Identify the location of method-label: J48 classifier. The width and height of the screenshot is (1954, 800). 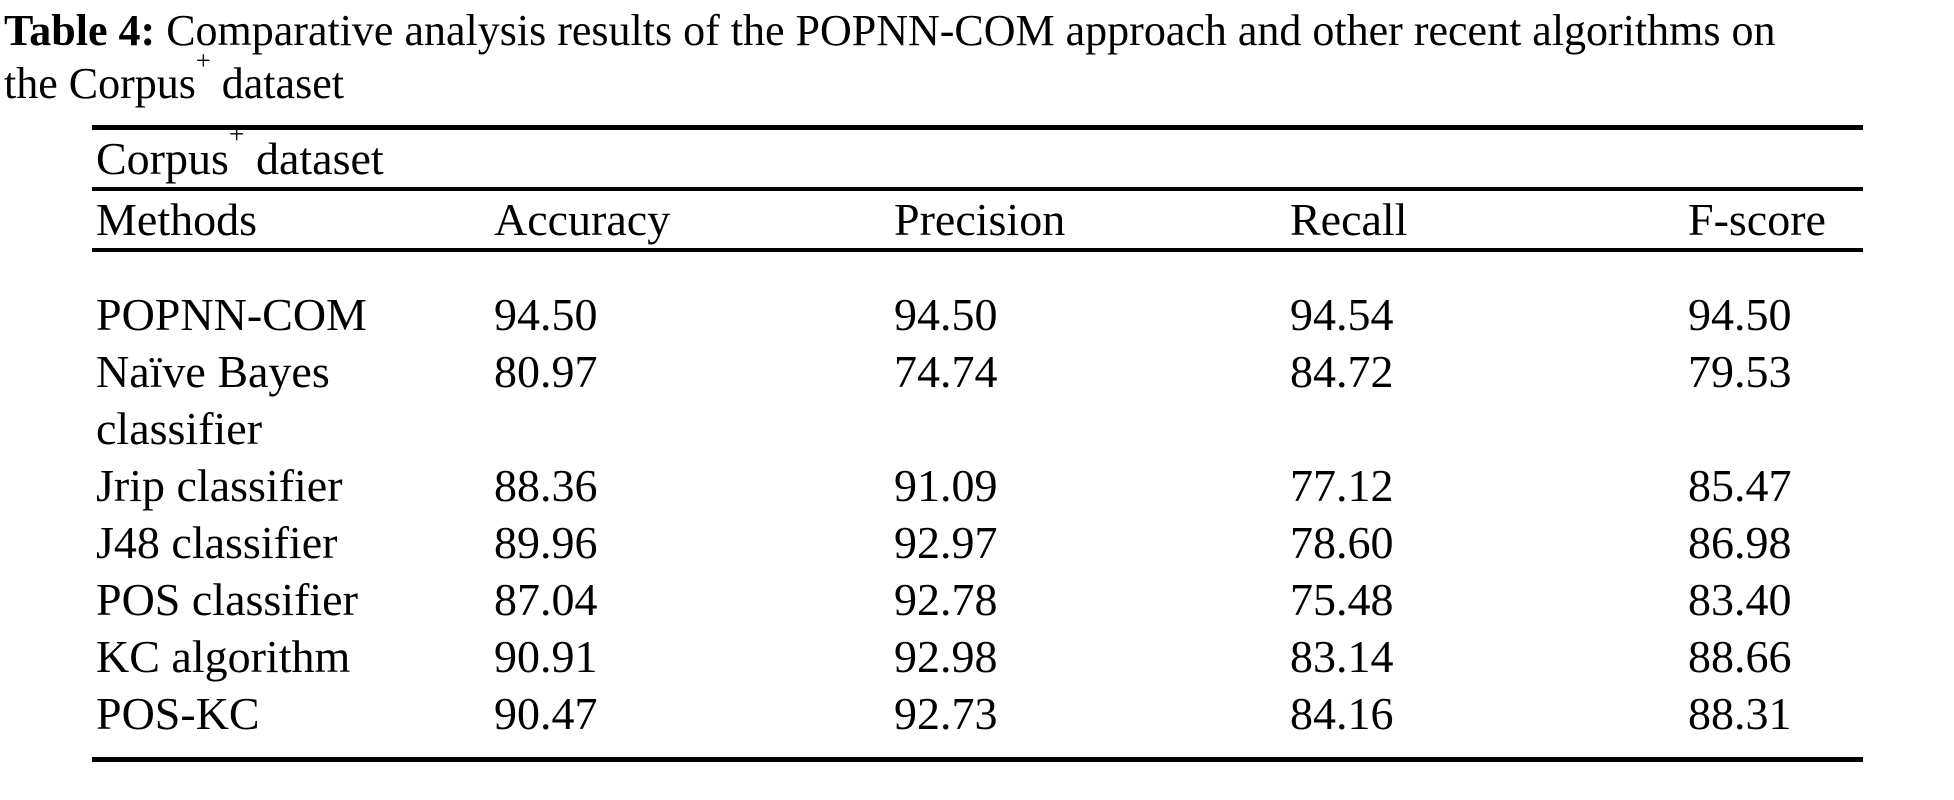
(217, 542).